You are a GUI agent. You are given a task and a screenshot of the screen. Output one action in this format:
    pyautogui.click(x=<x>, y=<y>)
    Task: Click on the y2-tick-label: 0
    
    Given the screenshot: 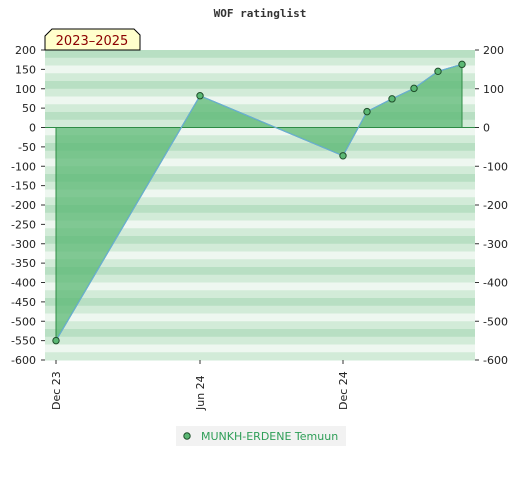 What is the action you would take?
    pyautogui.click(x=486, y=128)
    